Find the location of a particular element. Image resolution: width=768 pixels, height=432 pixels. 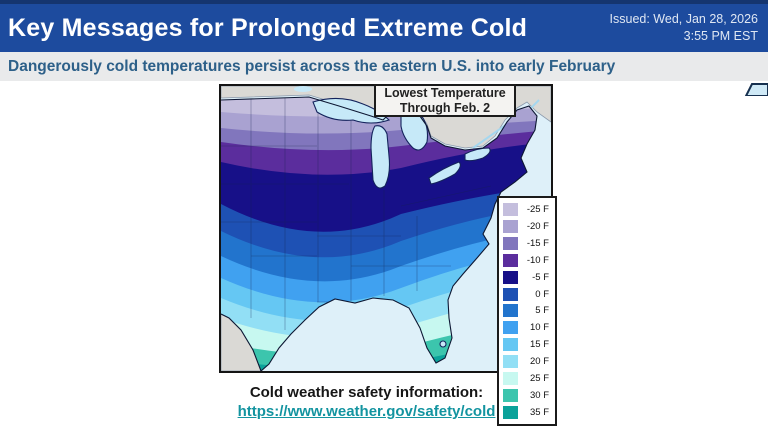

legend-row: 0 F is located at coordinates (527, 294).